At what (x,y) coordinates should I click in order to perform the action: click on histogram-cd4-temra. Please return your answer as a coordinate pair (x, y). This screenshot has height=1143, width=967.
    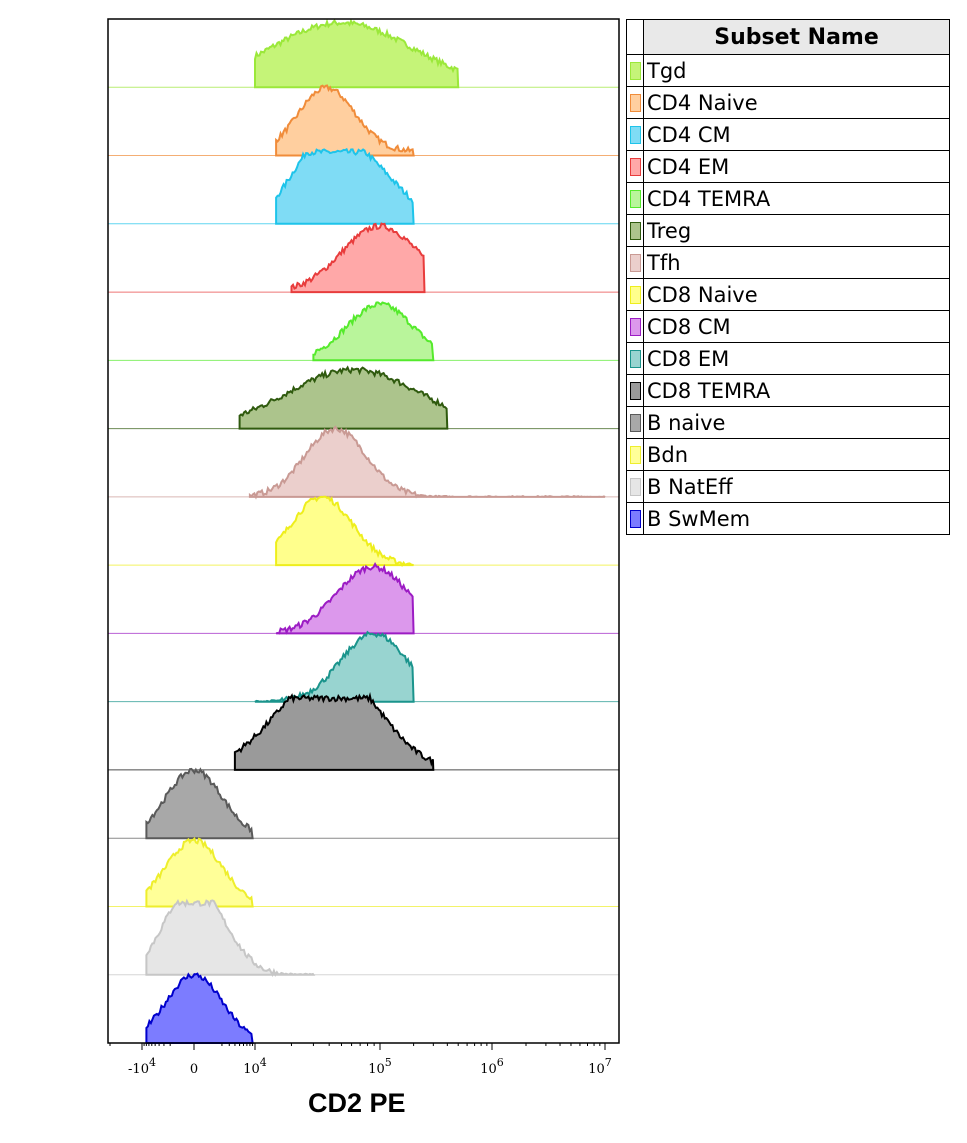
    Looking at the image, I should click on (363, 331).